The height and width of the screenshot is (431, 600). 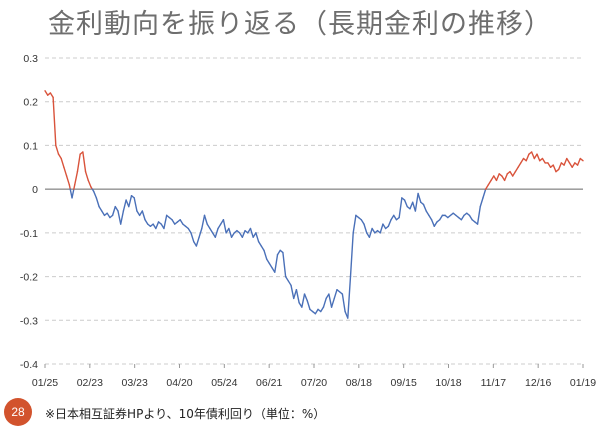 What do you see at coordinates (494, 383) in the screenshot?
I see `x-tick-label: 11/17` at bounding box center [494, 383].